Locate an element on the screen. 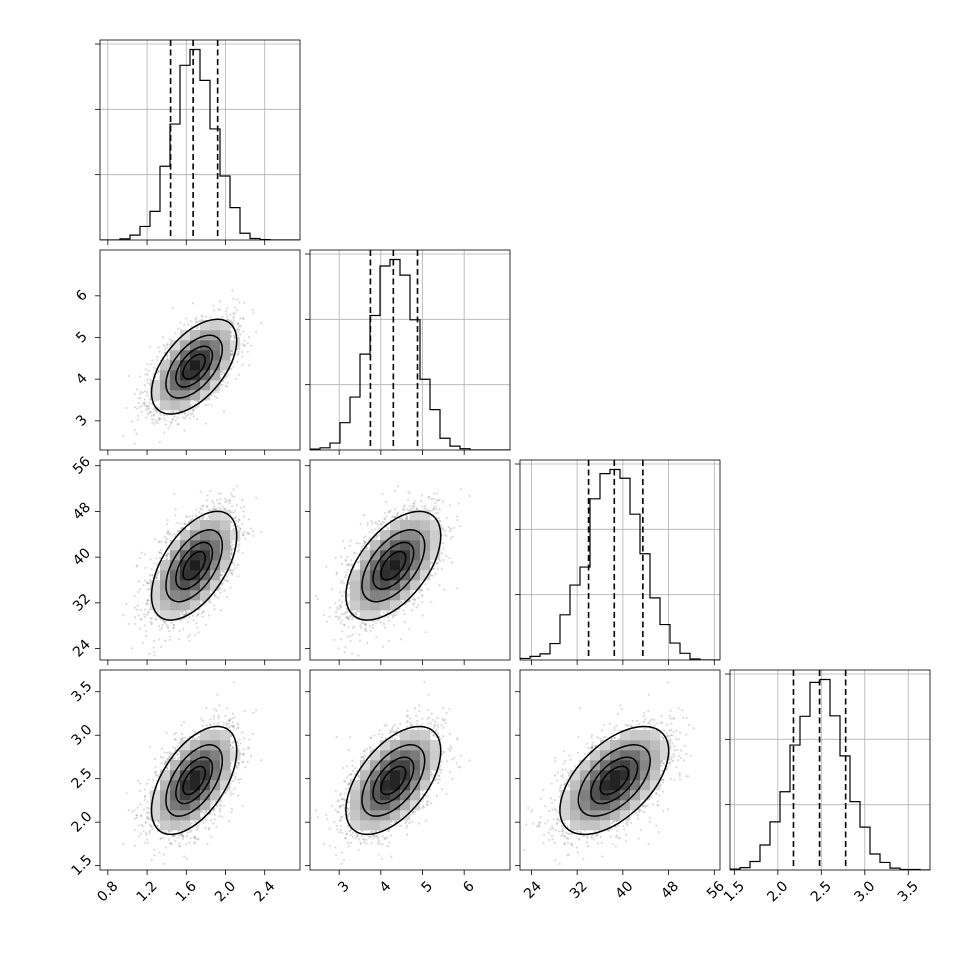 The image size is (970, 970). histogram-panel is located at coordinates (408, 352).